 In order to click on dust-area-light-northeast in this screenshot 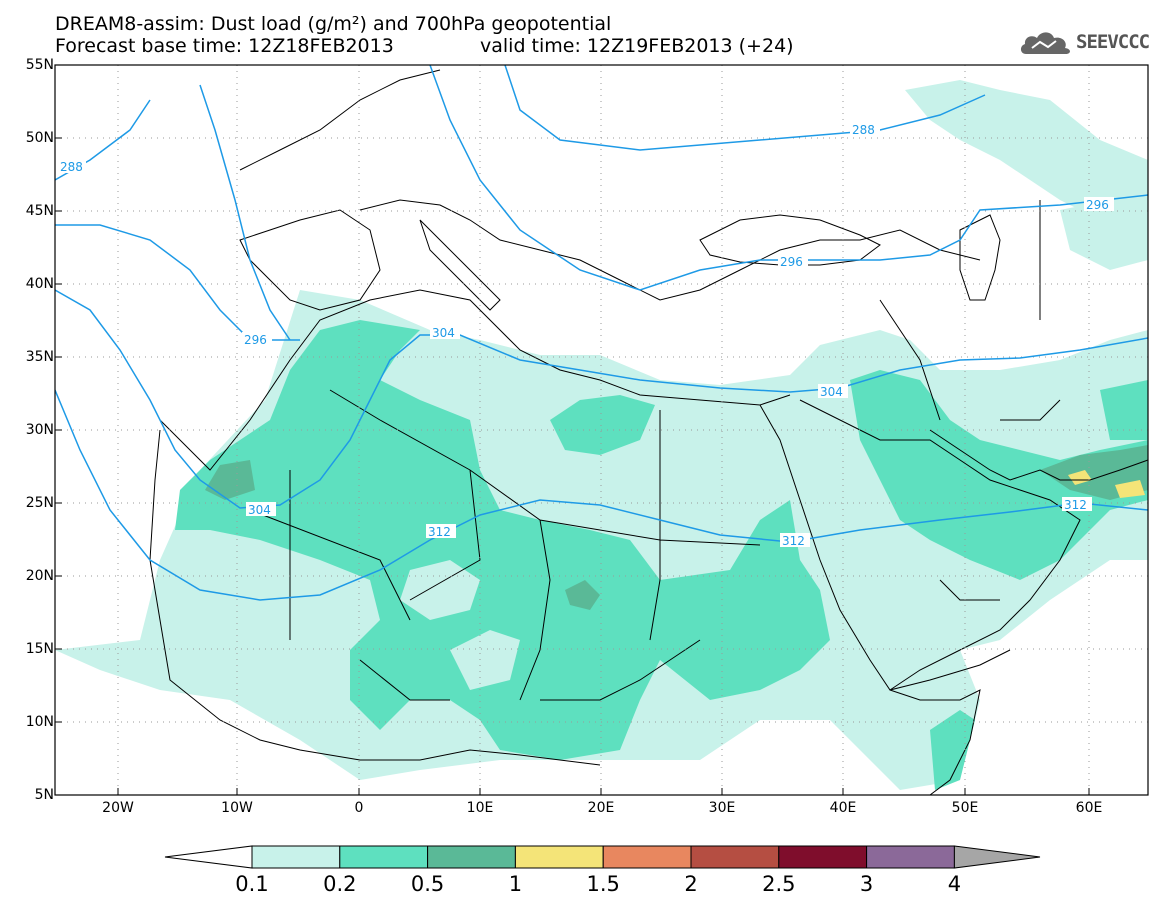, I will do `click(1026, 155)`.